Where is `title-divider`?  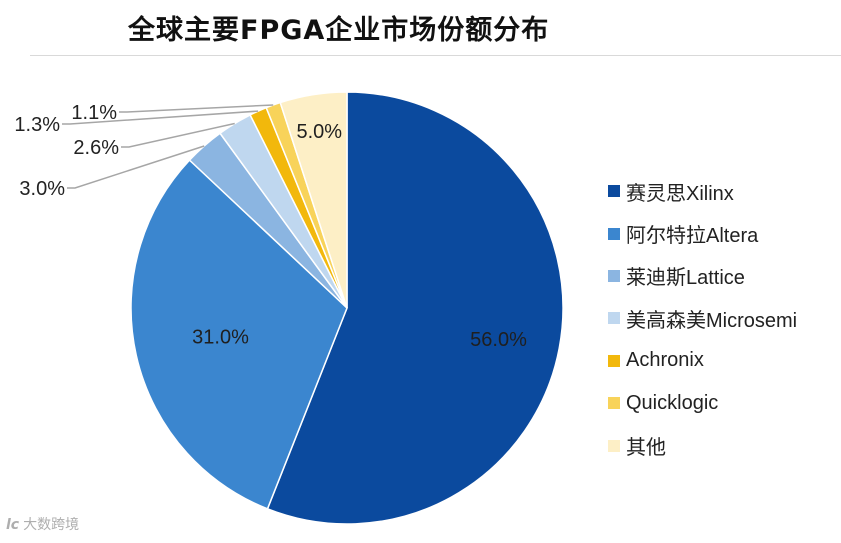
title-divider is located at coordinates (435, 55).